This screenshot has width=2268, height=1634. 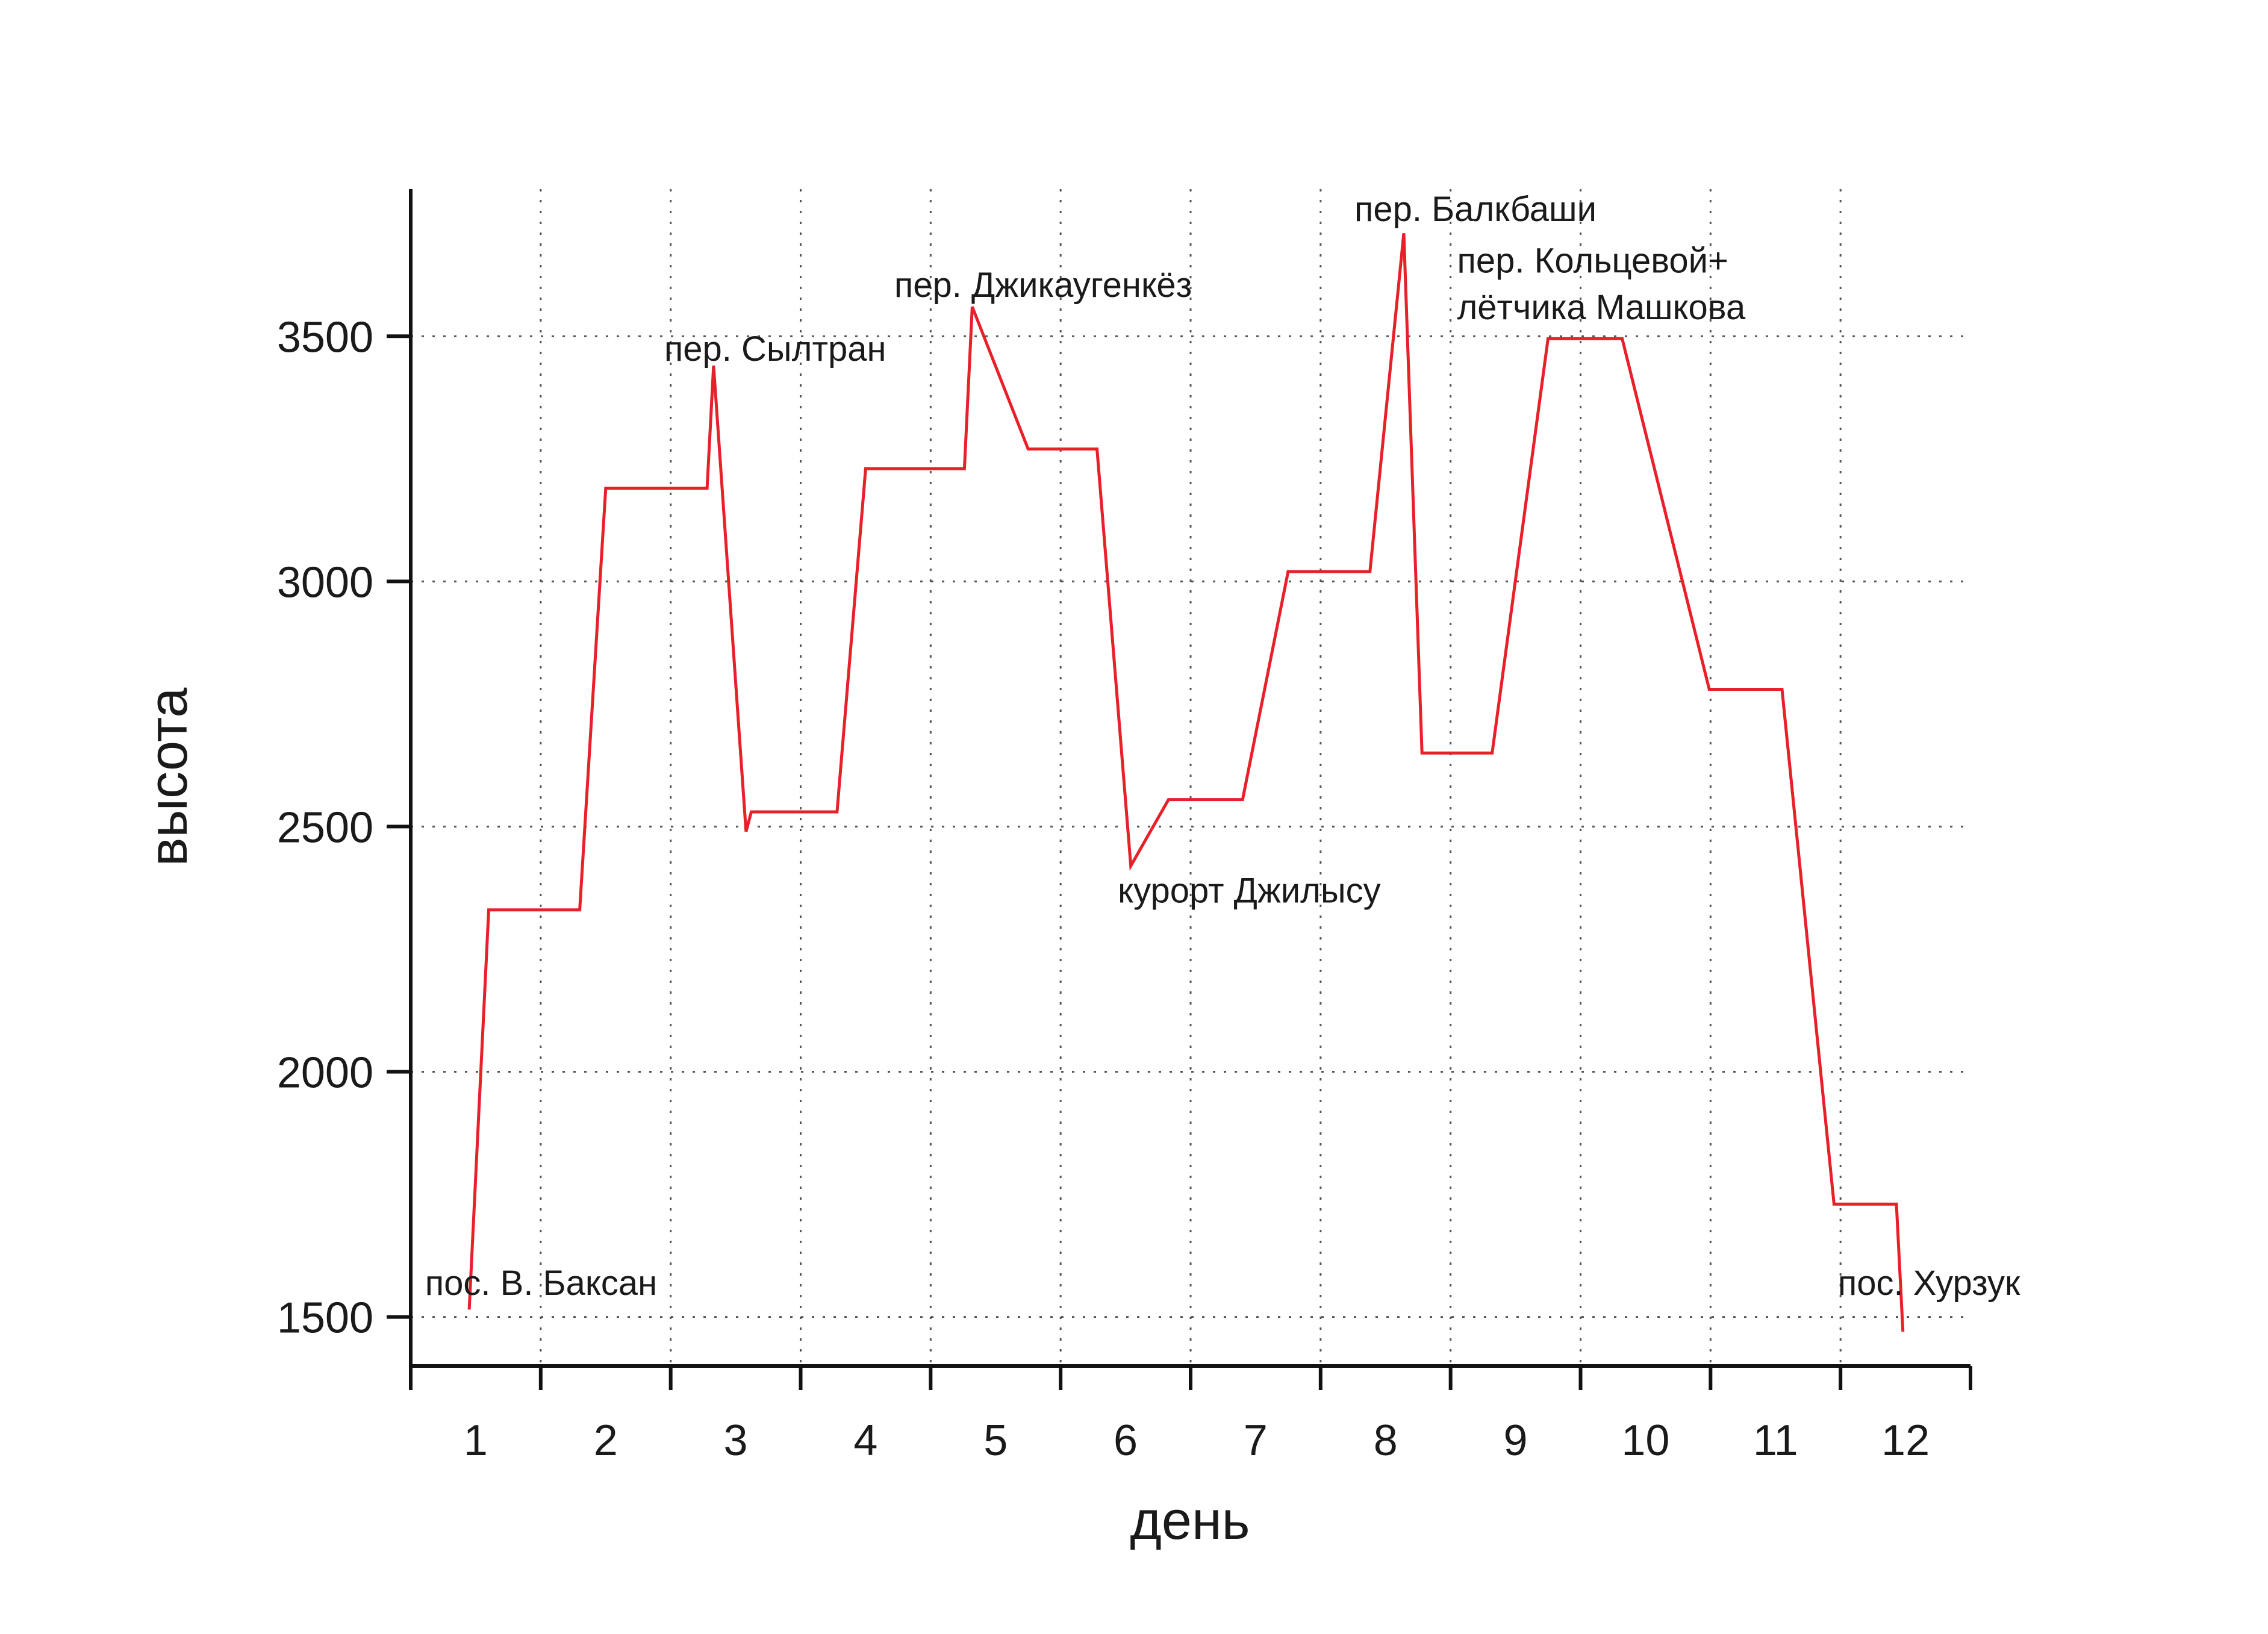 What do you see at coordinates (325, 582) in the screenshot?
I see `y-tick-label: 3000` at bounding box center [325, 582].